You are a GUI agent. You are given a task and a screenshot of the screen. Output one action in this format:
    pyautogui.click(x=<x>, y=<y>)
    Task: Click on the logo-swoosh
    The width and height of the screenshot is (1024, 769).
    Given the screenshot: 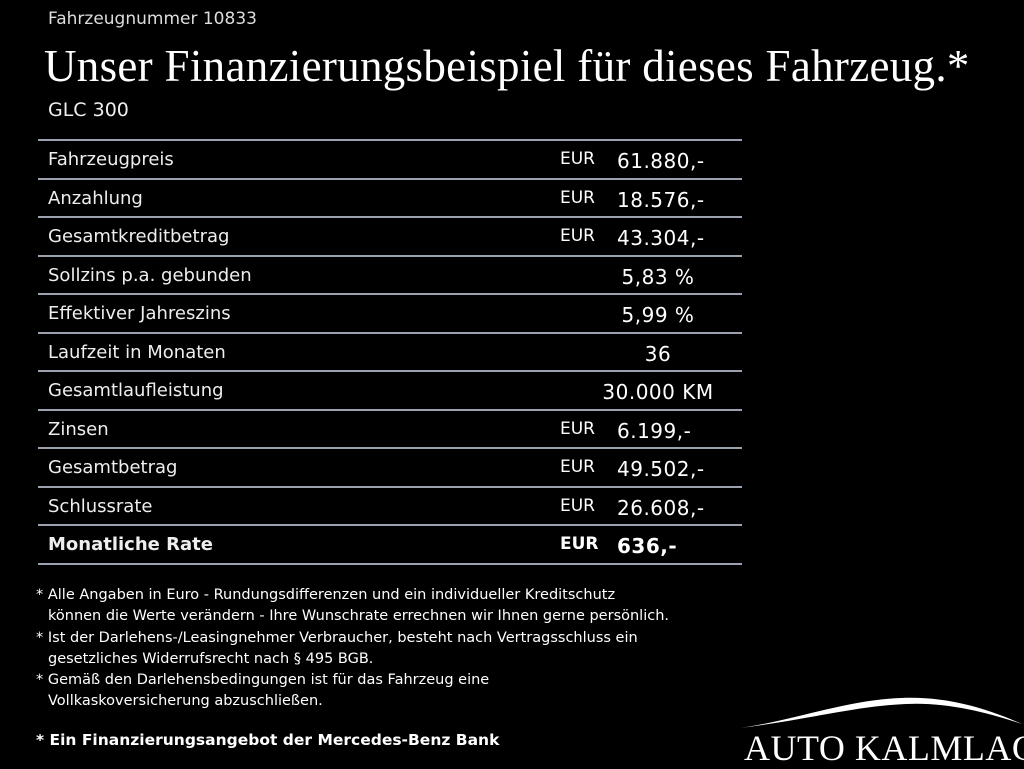 What is the action you would take?
    pyautogui.click(x=881, y=712)
    